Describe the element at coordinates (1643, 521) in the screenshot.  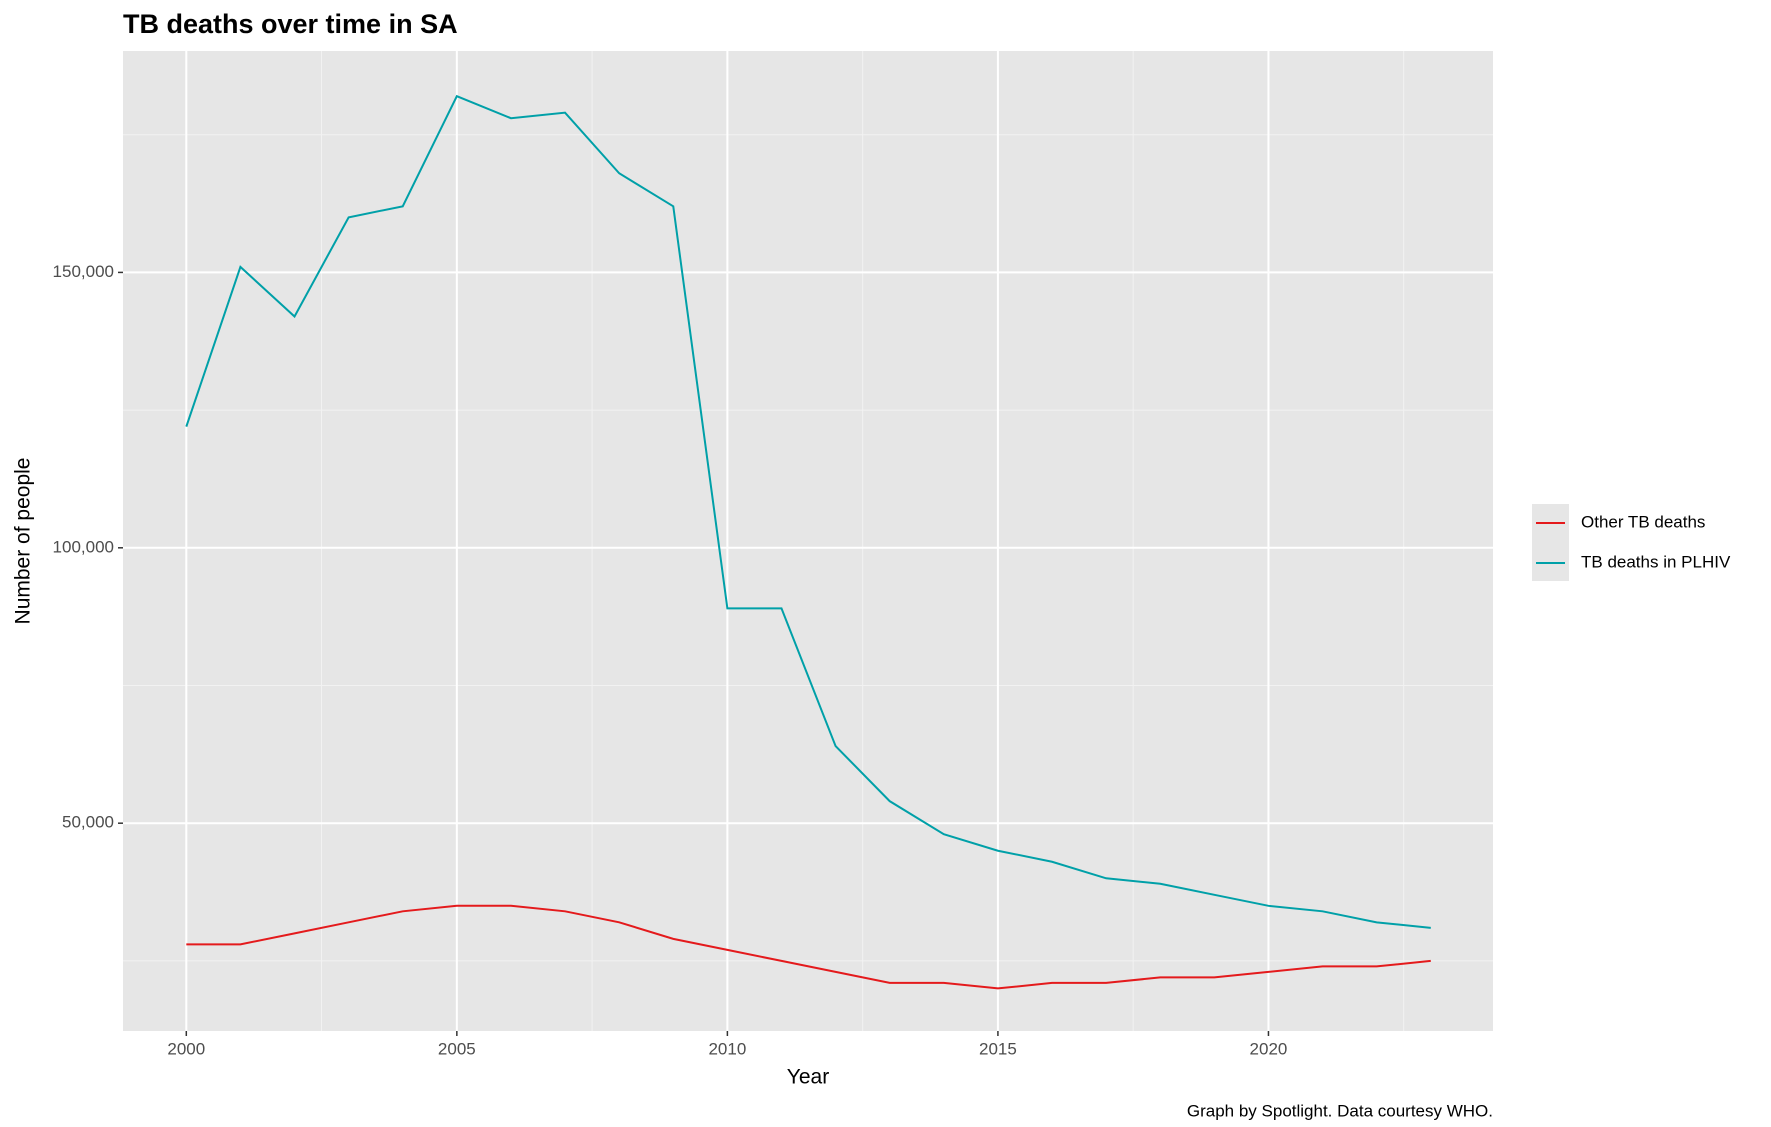
I see `legend-label: Other TB deaths` at that location.